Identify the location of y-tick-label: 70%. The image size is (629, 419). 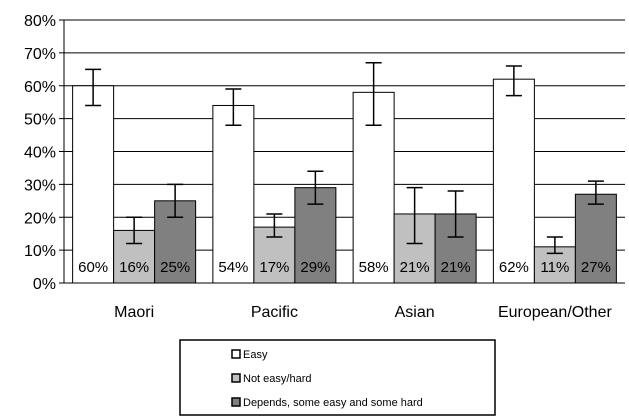
(40, 54).